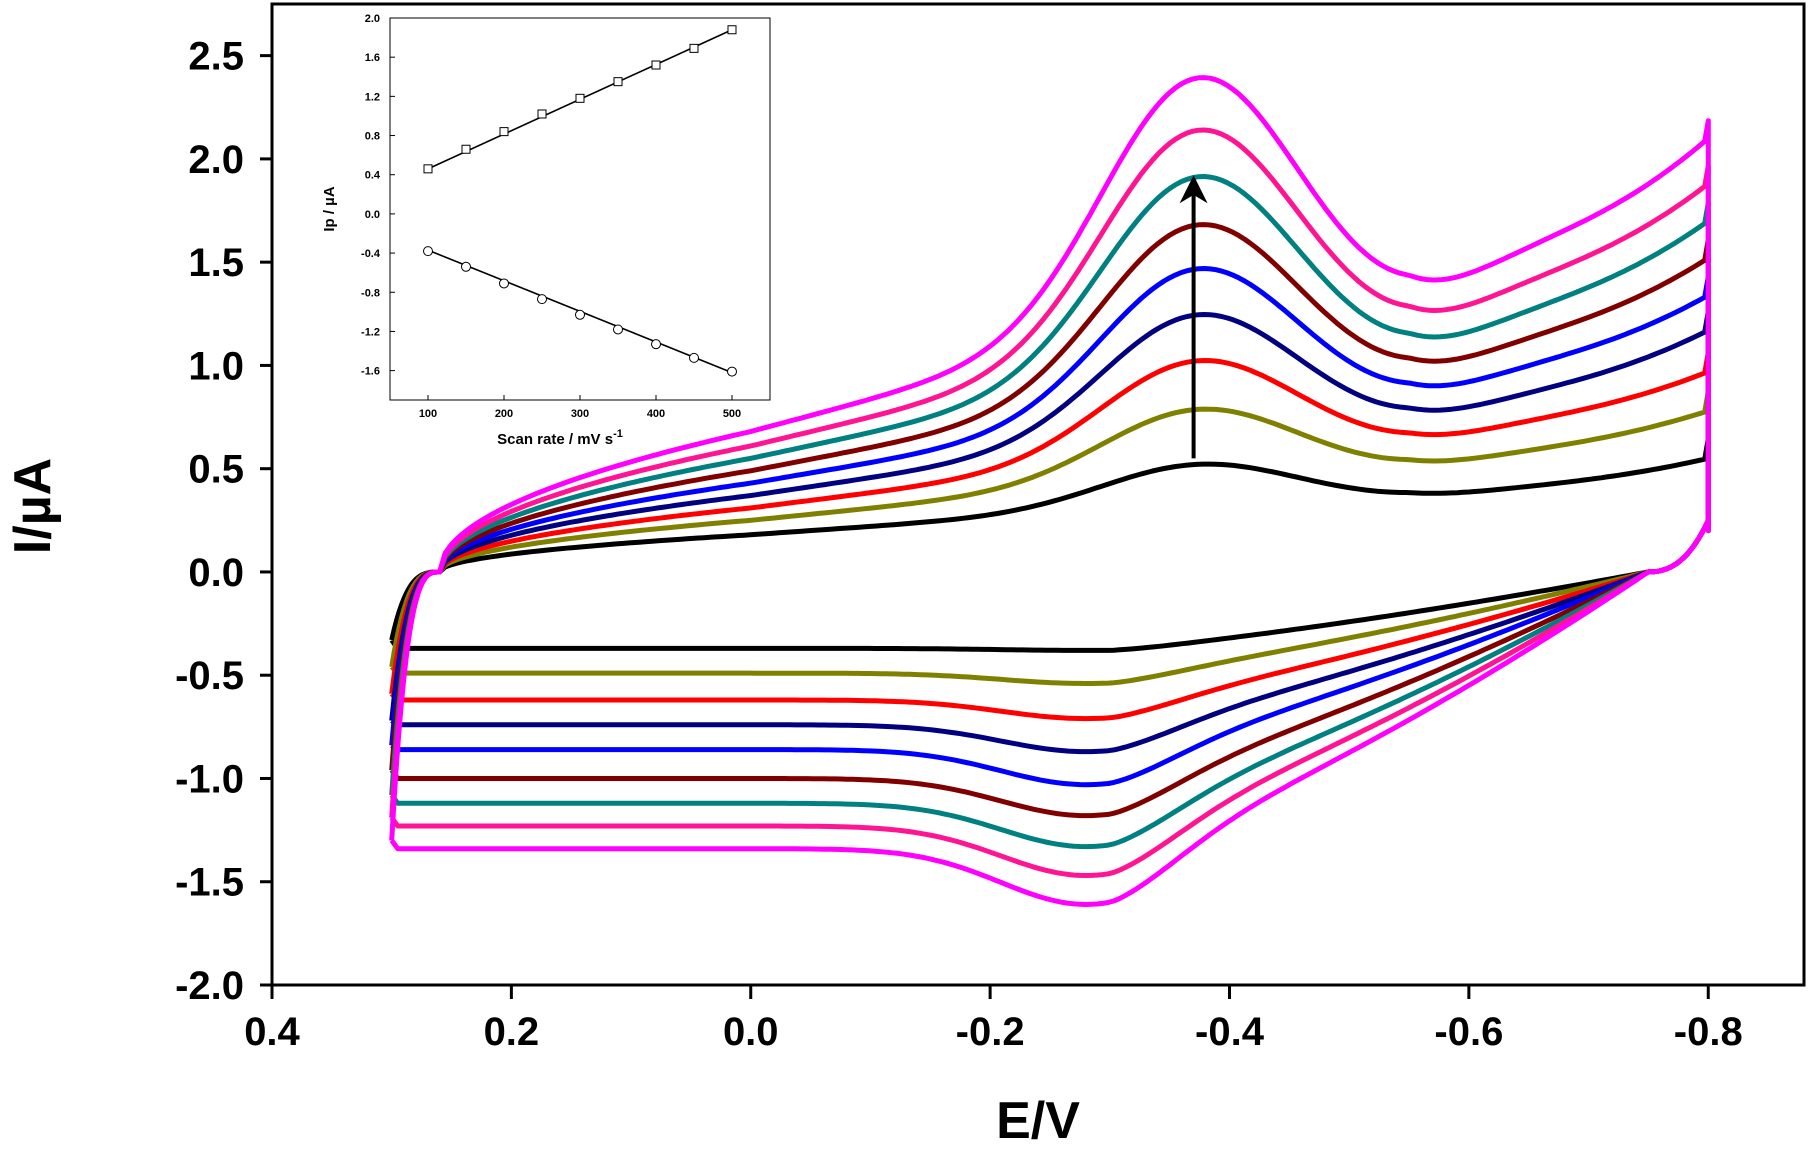 This screenshot has height=1149, width=1808. What do you see at coordinates (216, 160) in the screenshot?
I see `main-y-tick-label: 2.0` at bounding box center [216, 160].